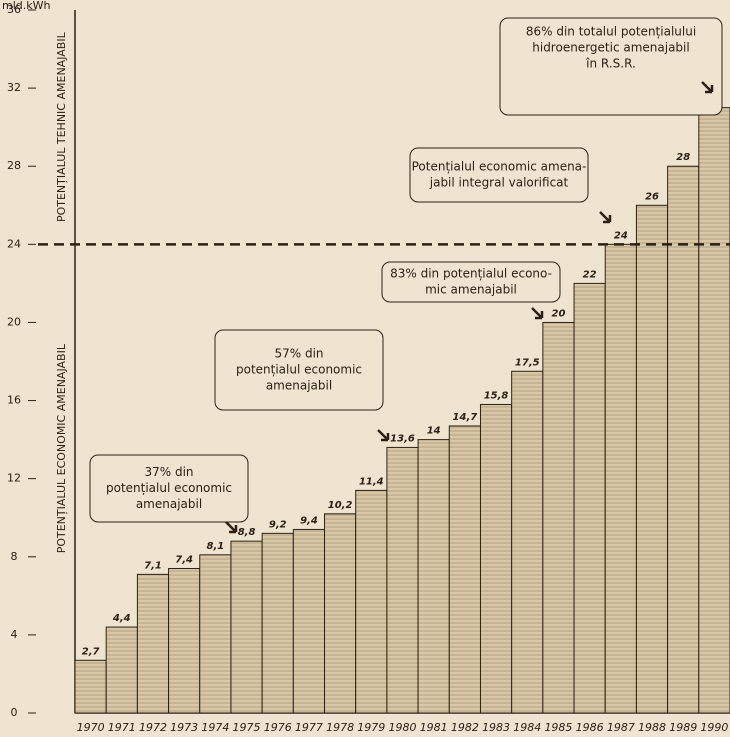 The image size is (730, 737). Describe the element at coordinates (121, 618) in the screenshot. I see `value-label: 4,4` at that location.